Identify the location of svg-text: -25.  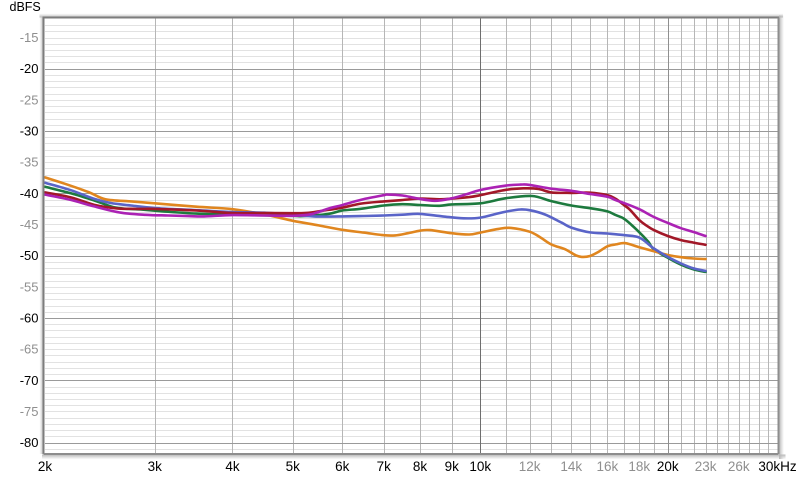
(29, 99).